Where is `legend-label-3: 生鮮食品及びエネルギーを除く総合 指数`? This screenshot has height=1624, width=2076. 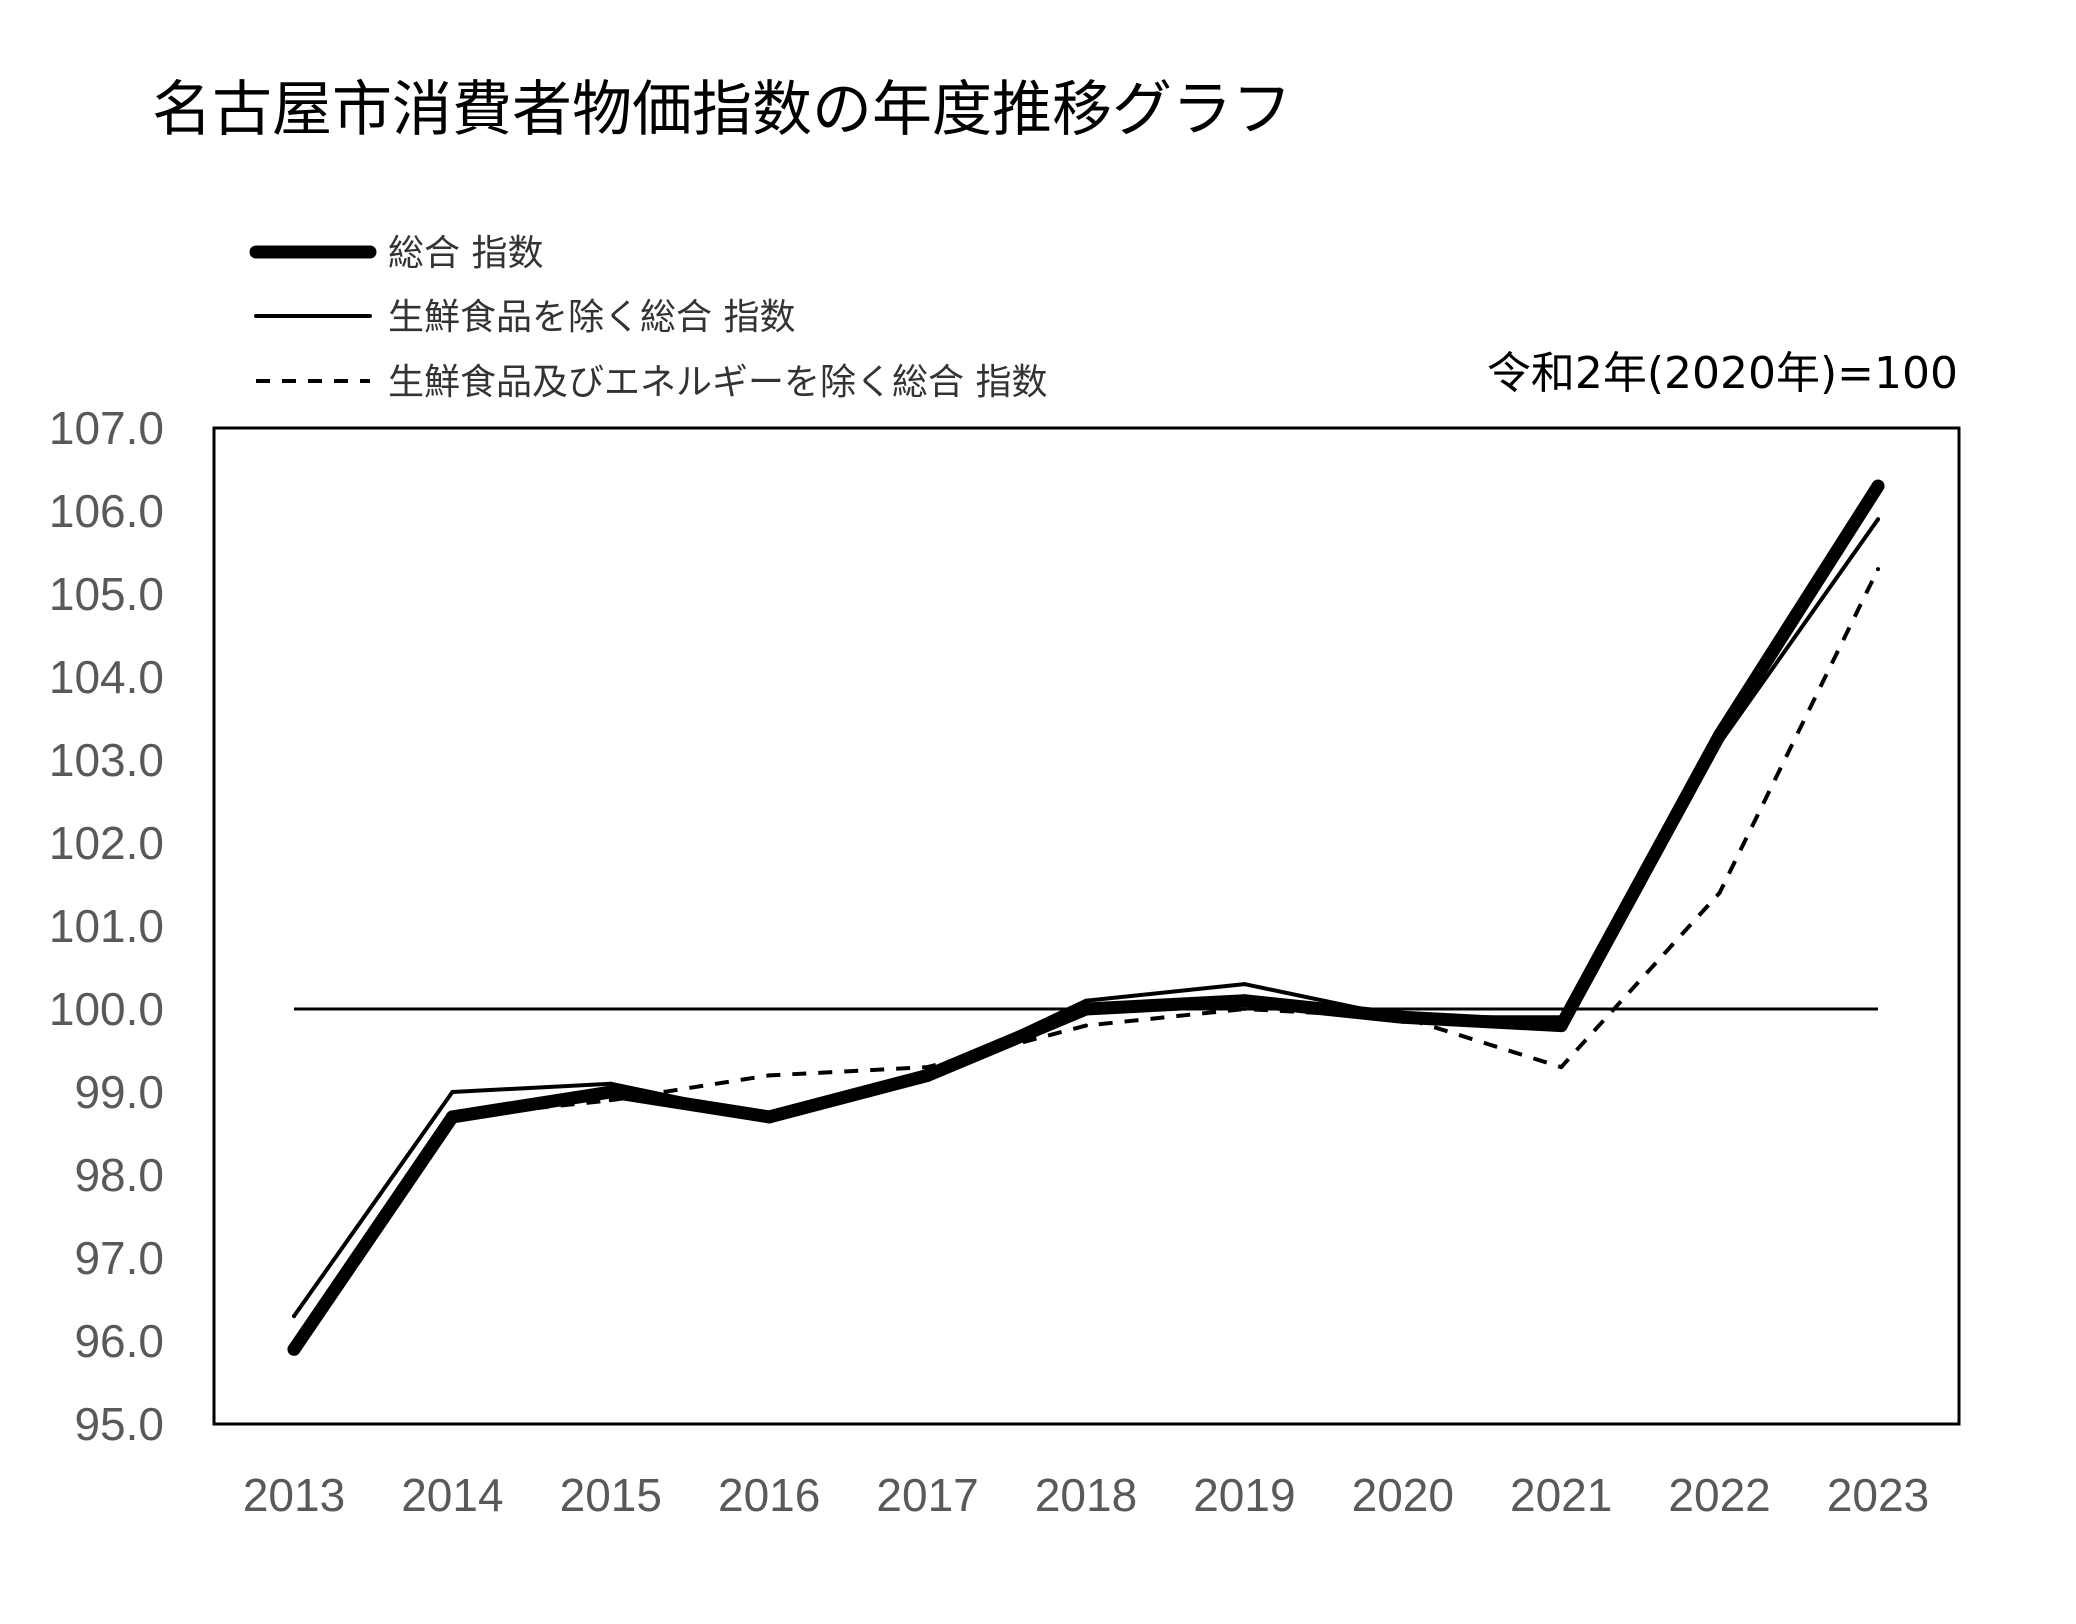
legend-label-3: 生鮮食品及びエネルギーを除く総合 指数 is located at coordinates (717, 382).